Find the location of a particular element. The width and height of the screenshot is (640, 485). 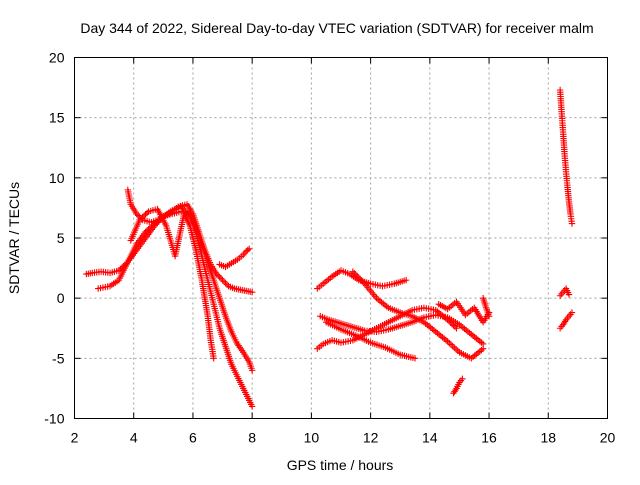

y-tick-label: -5 is located at coordinates (58, 358).